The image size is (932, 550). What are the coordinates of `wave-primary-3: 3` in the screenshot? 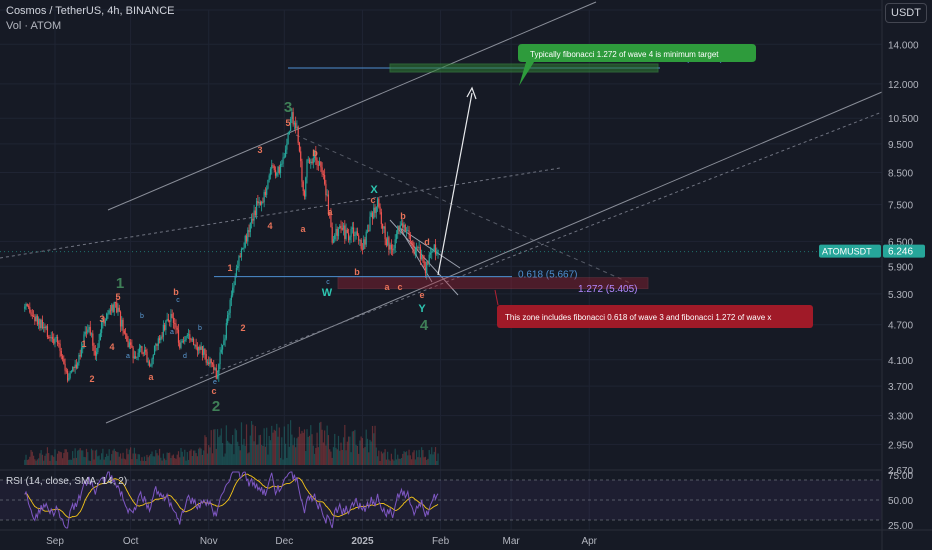 It's located at (288, 107).